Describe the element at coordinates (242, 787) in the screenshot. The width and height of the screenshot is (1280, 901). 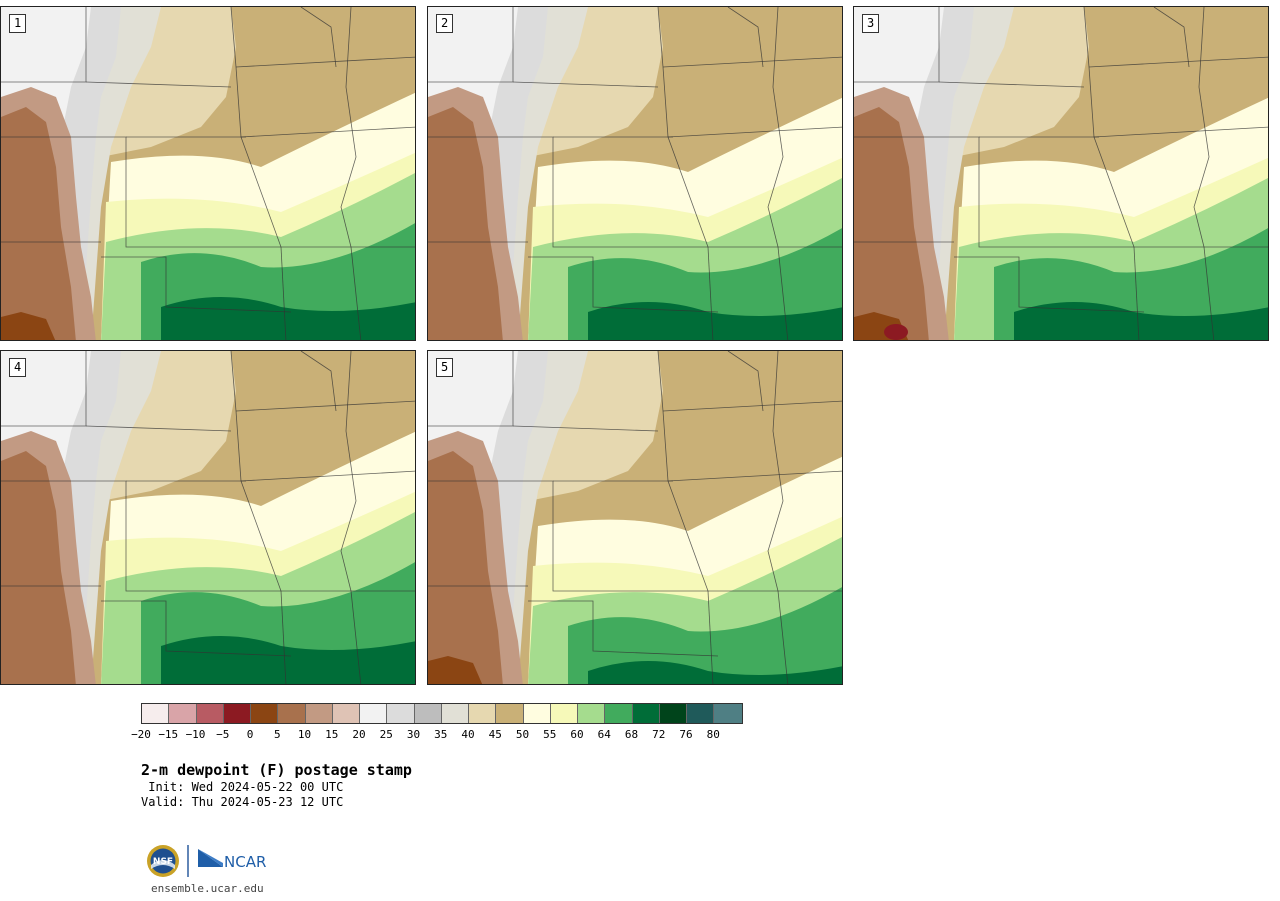
I see `init-time: Init: Wed 2024-05-22 00 UTC` at that location.